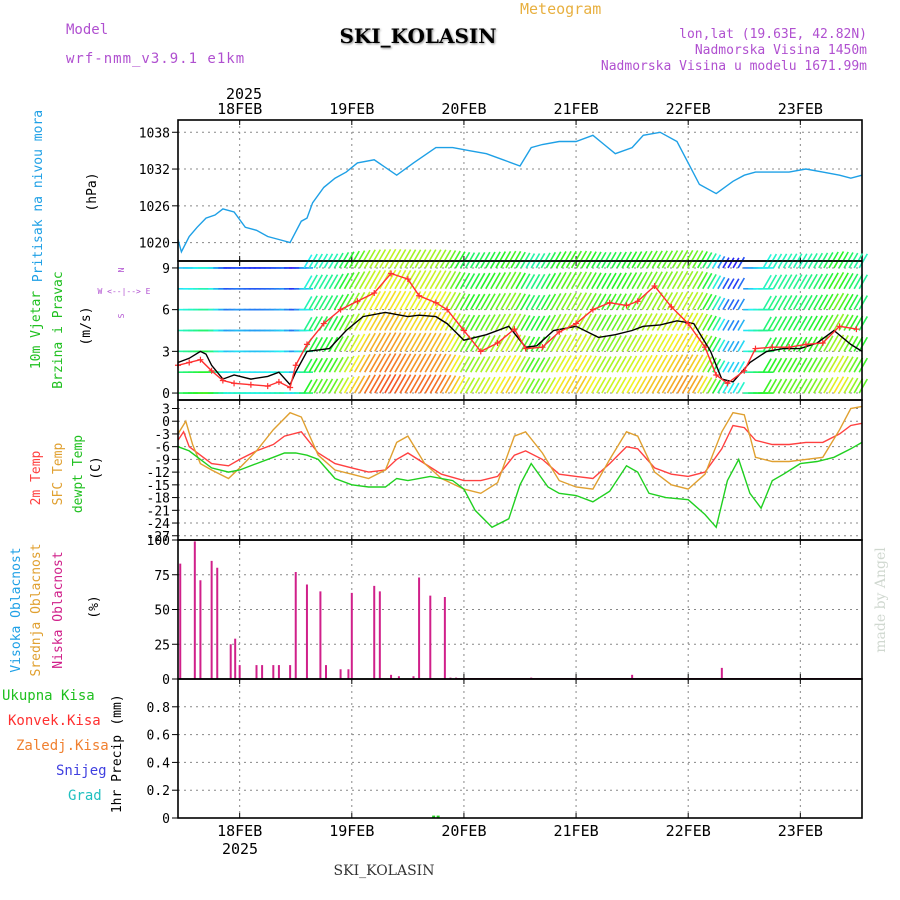  I want to click on y-tick-label: -9, so click(162, 460).